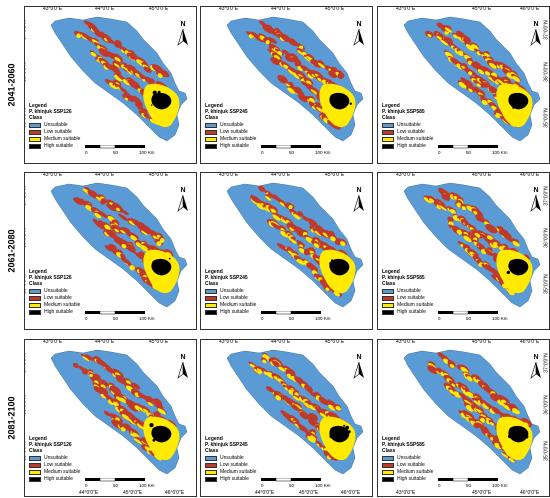 This screenshot has width=550, height=498. I want to click on legend-scenario: P. khinjuk SSP126, so click(50, 278).